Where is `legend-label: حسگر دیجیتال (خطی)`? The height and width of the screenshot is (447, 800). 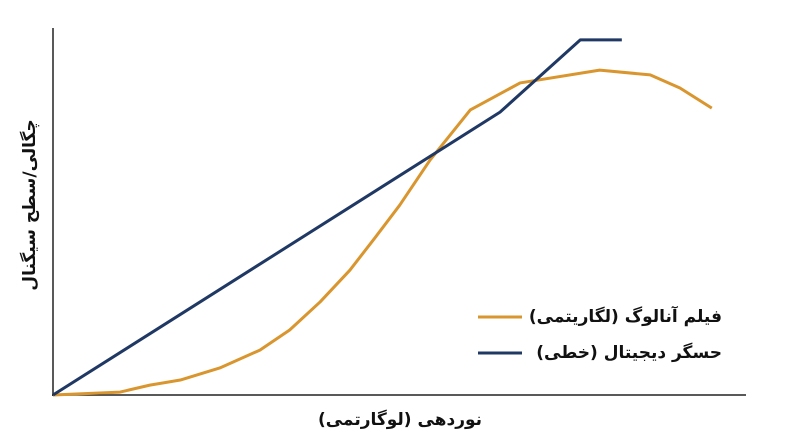
legend-label: حسگر دیجیتال (خطی) is located at coordinates (629, 352).